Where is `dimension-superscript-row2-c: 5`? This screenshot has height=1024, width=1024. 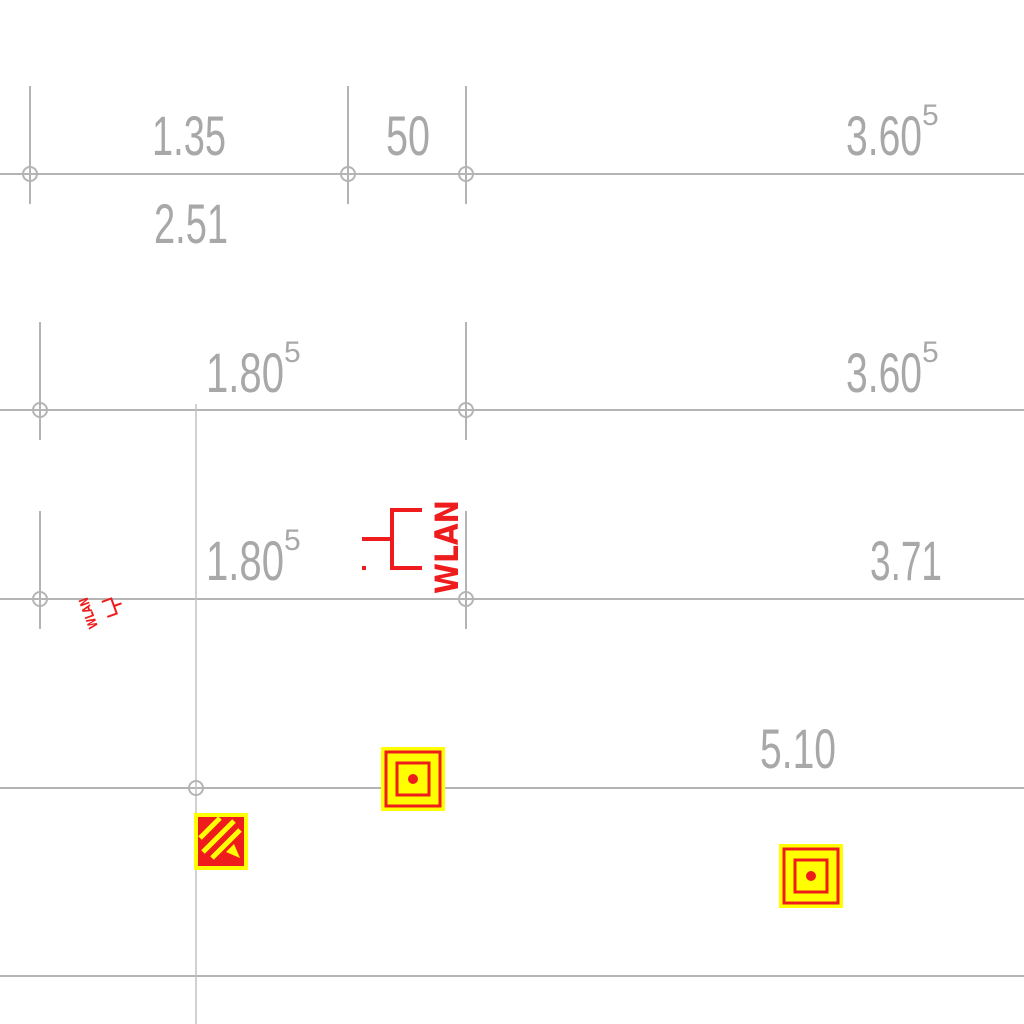
dimension-superscript-row2-c: 5 is located at coordinates (930, 352).